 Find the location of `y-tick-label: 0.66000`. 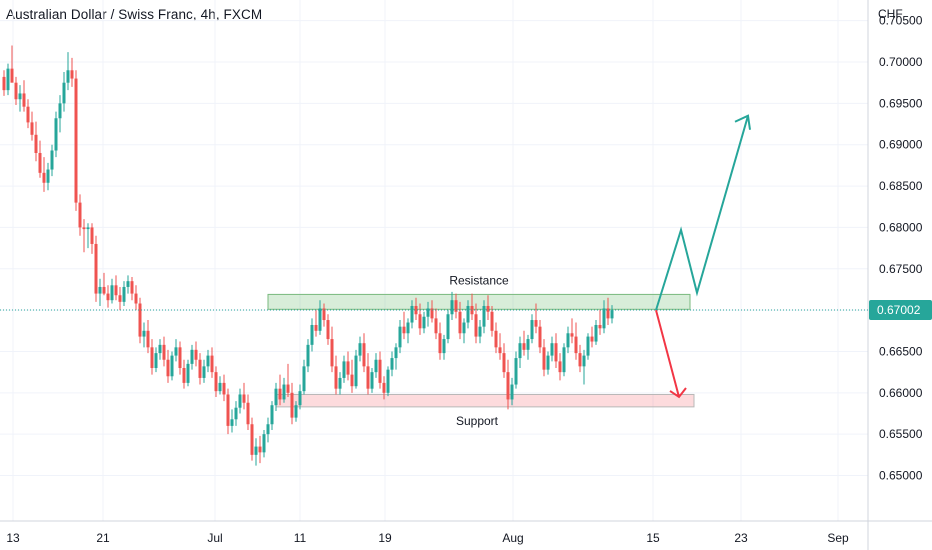

y-tick-label: 0.66000 is located at coordinates (901, 393).